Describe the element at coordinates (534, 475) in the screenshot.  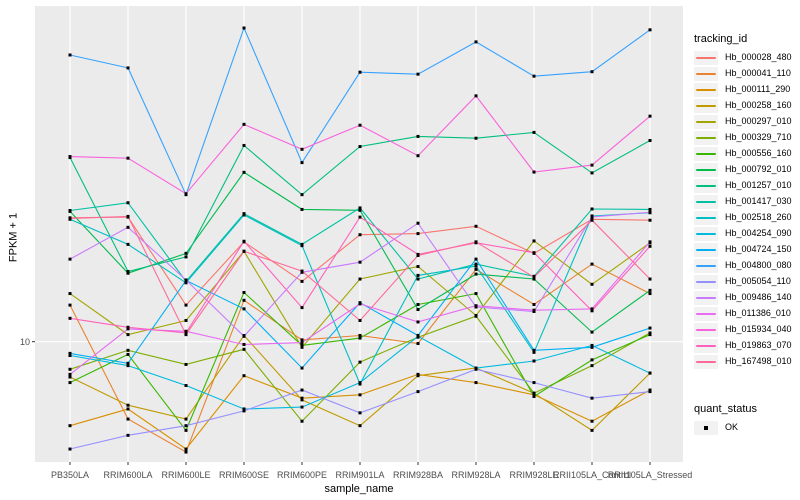
I see `x-tick-label: RRIM928LE` at that location.